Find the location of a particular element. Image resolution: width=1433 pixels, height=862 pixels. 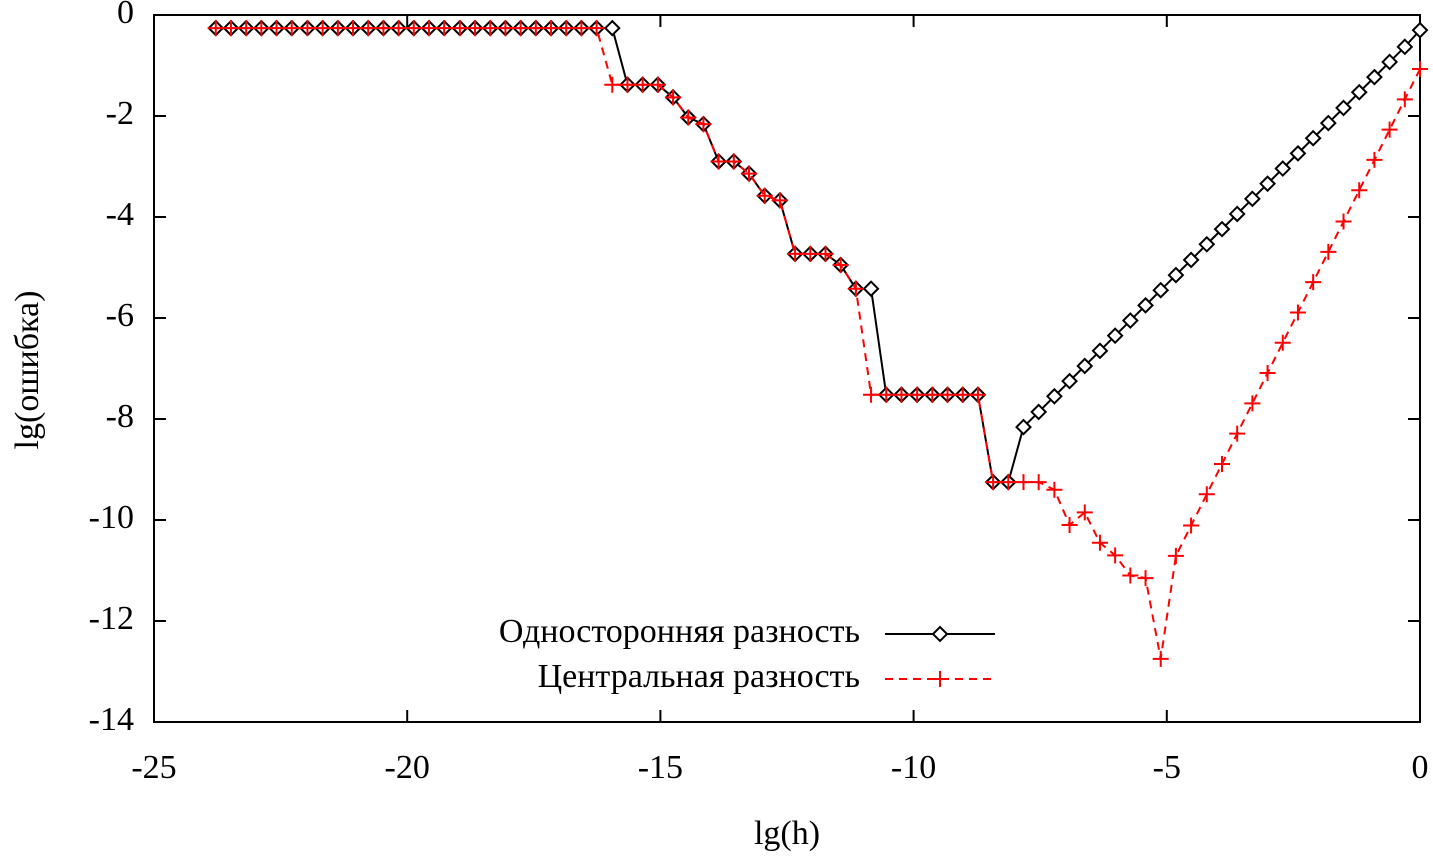

x-axis-label: lg(h) is located at coordinates (787, 833).